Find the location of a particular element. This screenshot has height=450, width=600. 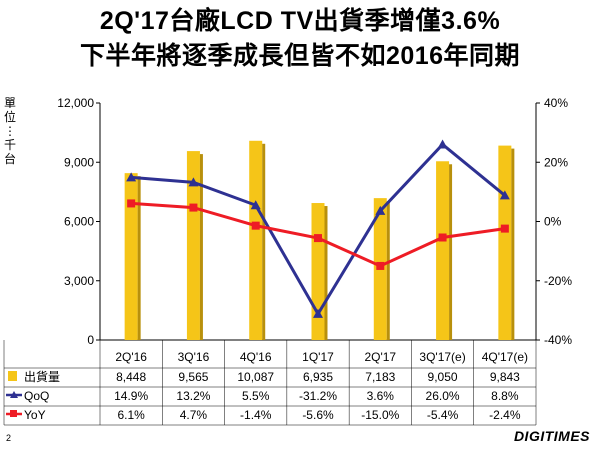

data-label: 7,183 is located at coordinates (380, 377).